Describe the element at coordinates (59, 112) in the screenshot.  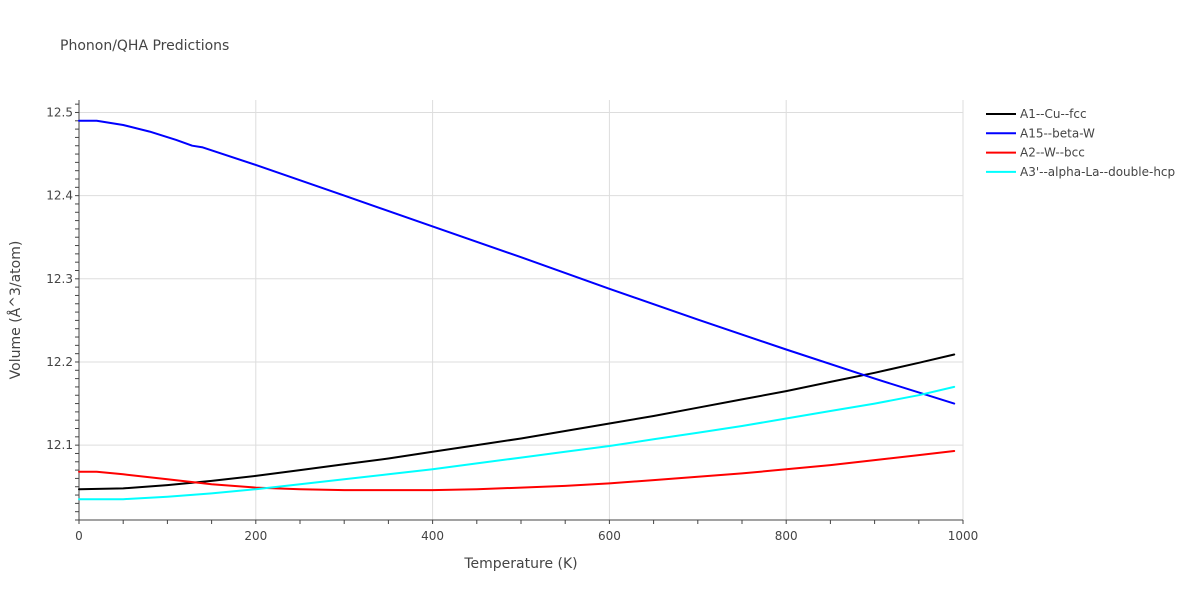
I see `y-tick-label: 12.5` at that location.